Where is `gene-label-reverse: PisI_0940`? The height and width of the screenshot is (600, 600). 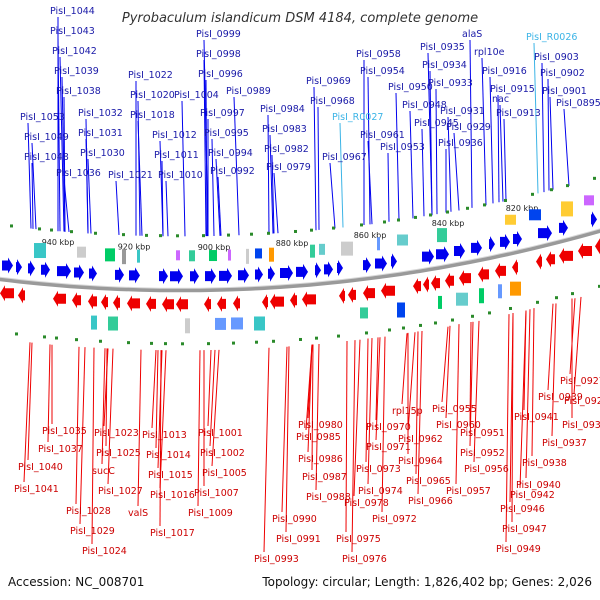
gene-label-reverse: PisI_0940 is located at coordinates (538, 485).